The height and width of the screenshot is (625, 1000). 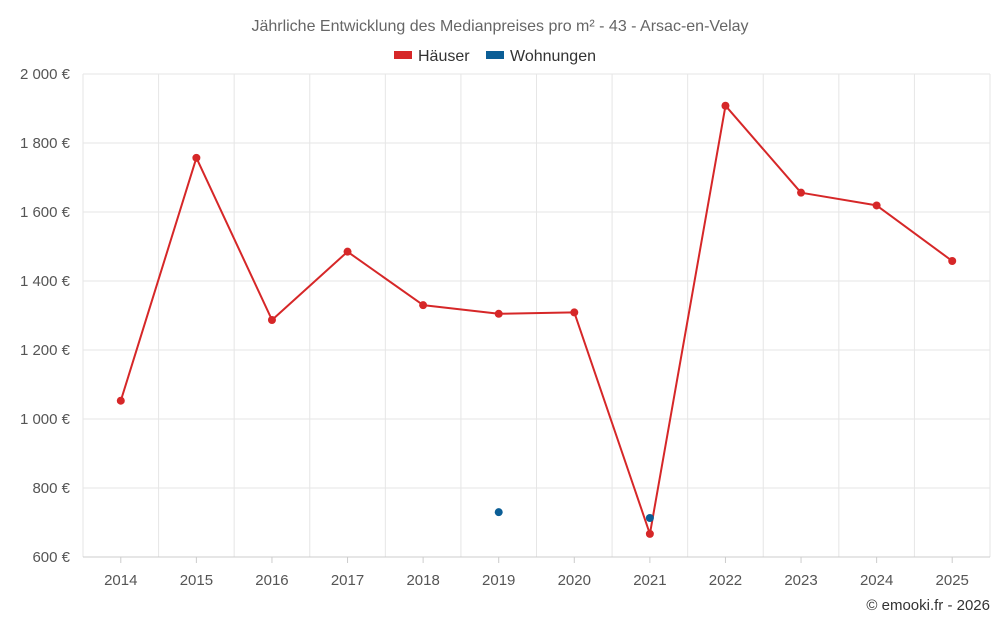 What do you see at coordinates (498, 580) in the screenshot?
I see `x-tick-label: 2019` at bounding box center [498, 580].